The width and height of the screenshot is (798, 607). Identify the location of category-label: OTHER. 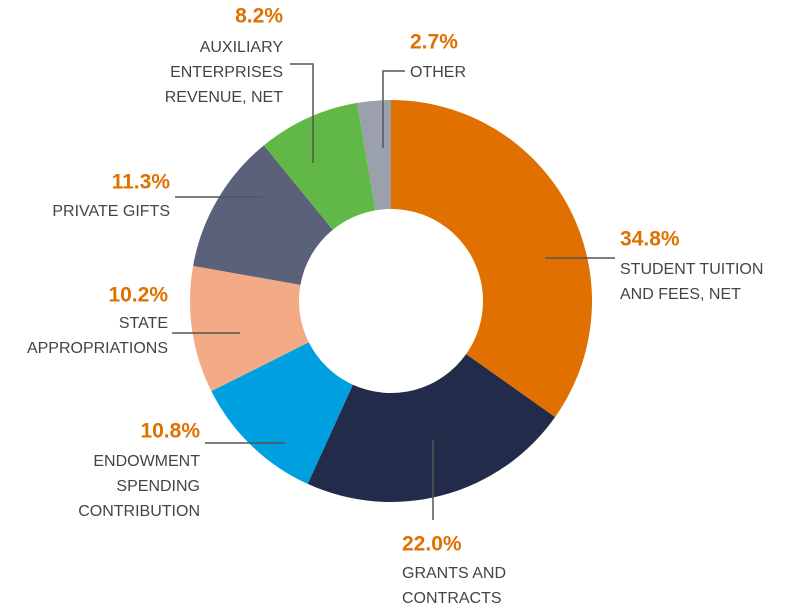
(438, 72).